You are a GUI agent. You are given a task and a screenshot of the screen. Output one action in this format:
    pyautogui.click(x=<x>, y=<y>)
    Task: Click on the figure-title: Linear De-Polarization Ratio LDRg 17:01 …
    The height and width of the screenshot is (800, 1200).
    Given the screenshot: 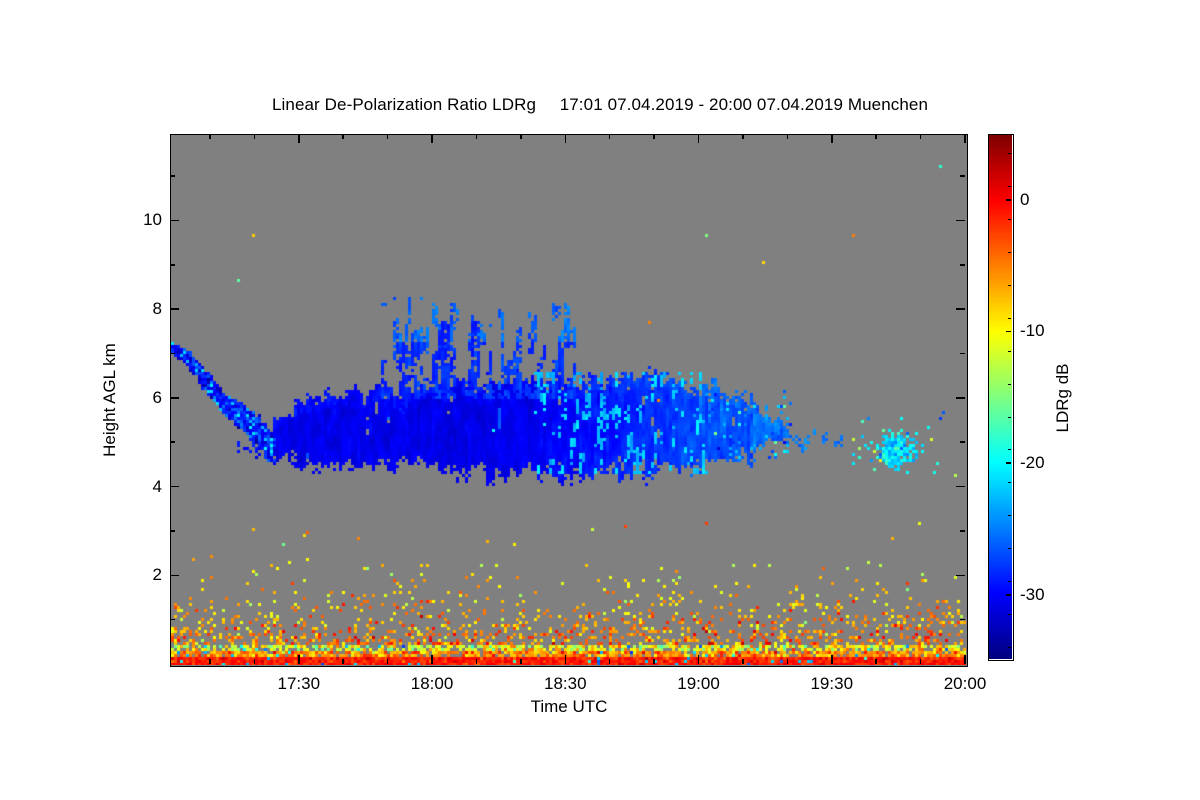 What is the action you would take?
    pyautogui.click(x=600, y=105)
    